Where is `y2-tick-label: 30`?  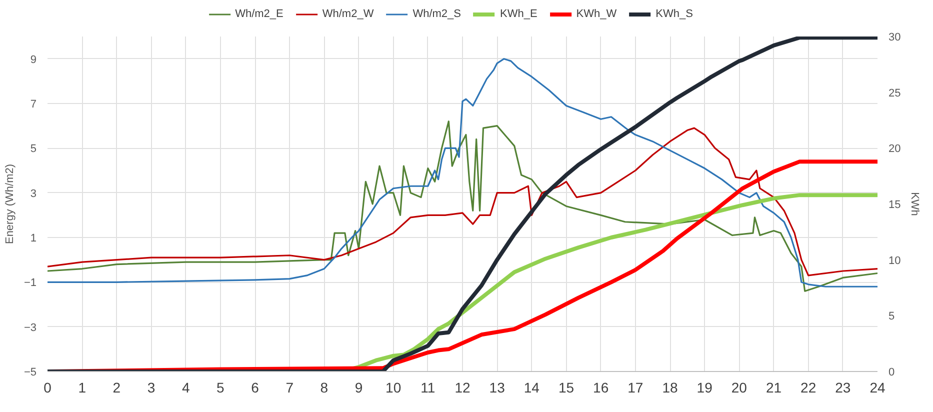
y2-tick-label: 30 is located at coordinates (894, 38).